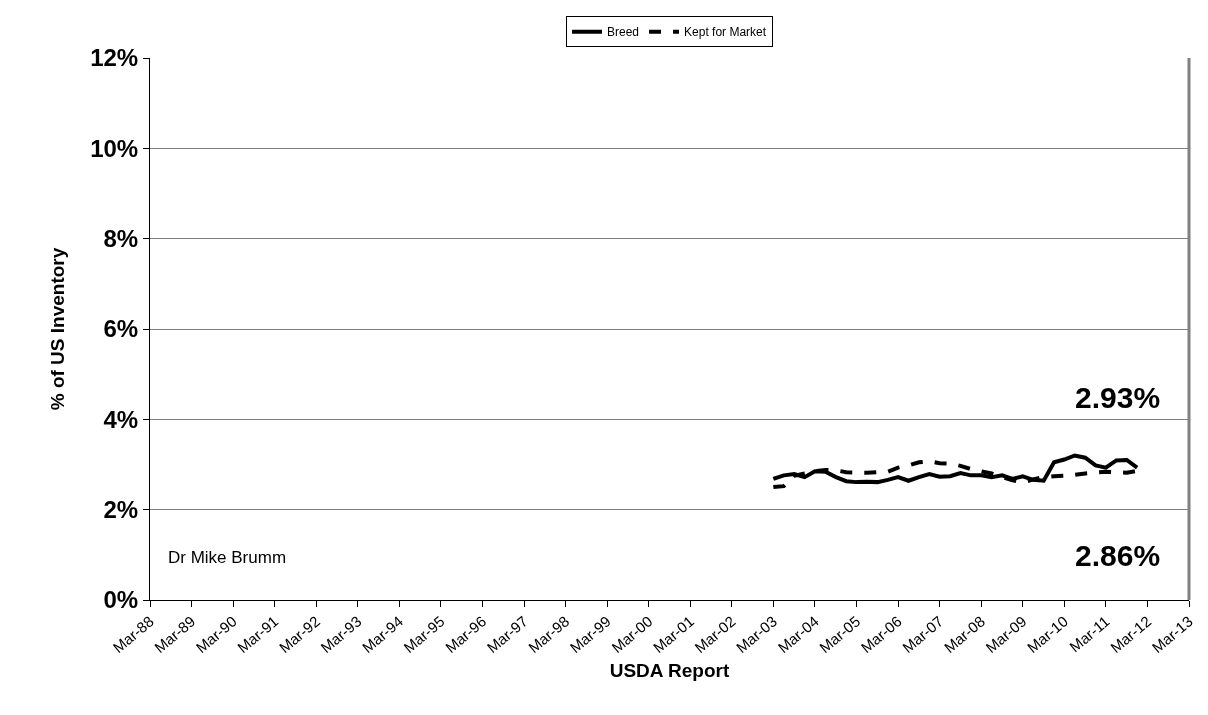 Image resolution: width=1208 pixels, height=715 pixels. What do you see at coordinates (1118, 397) in the screenshot?
I see `annotation: 2.93%` at bounding box center [1118, 397].